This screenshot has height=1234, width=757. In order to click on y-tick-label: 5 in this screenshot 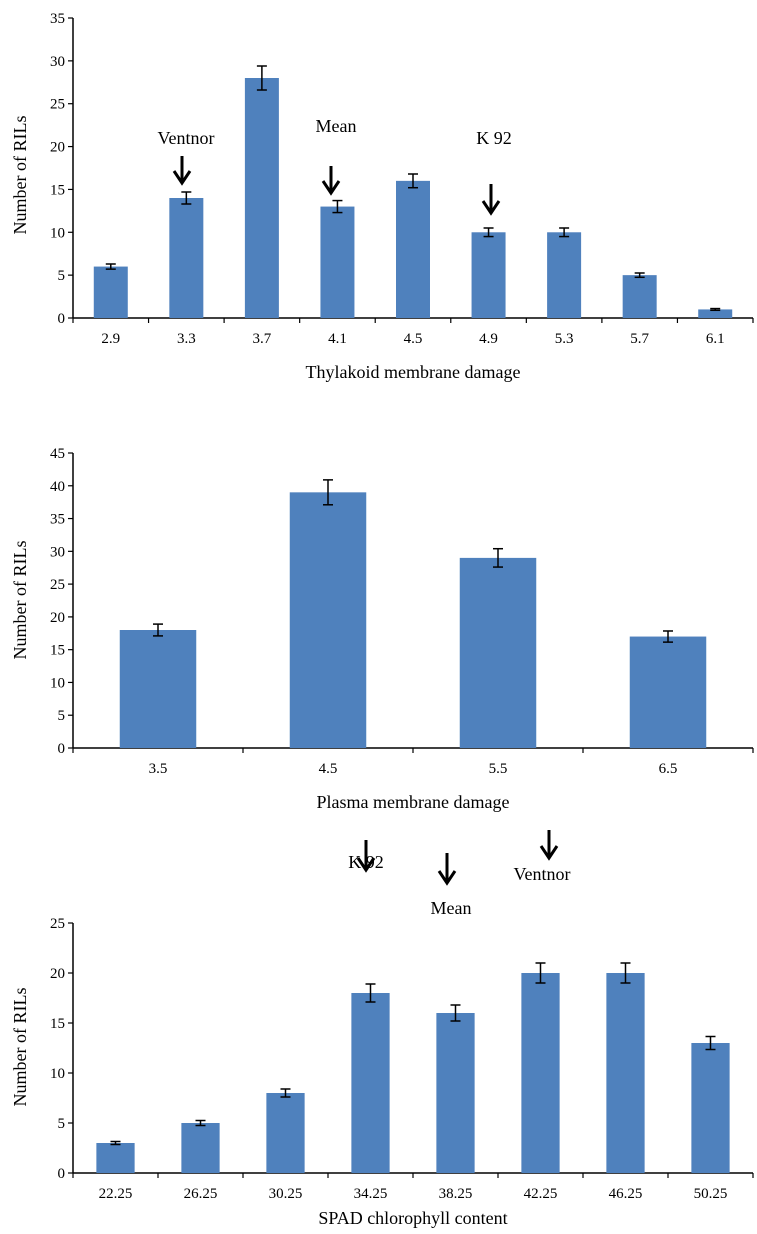, I will do `click(62, 1124)`.